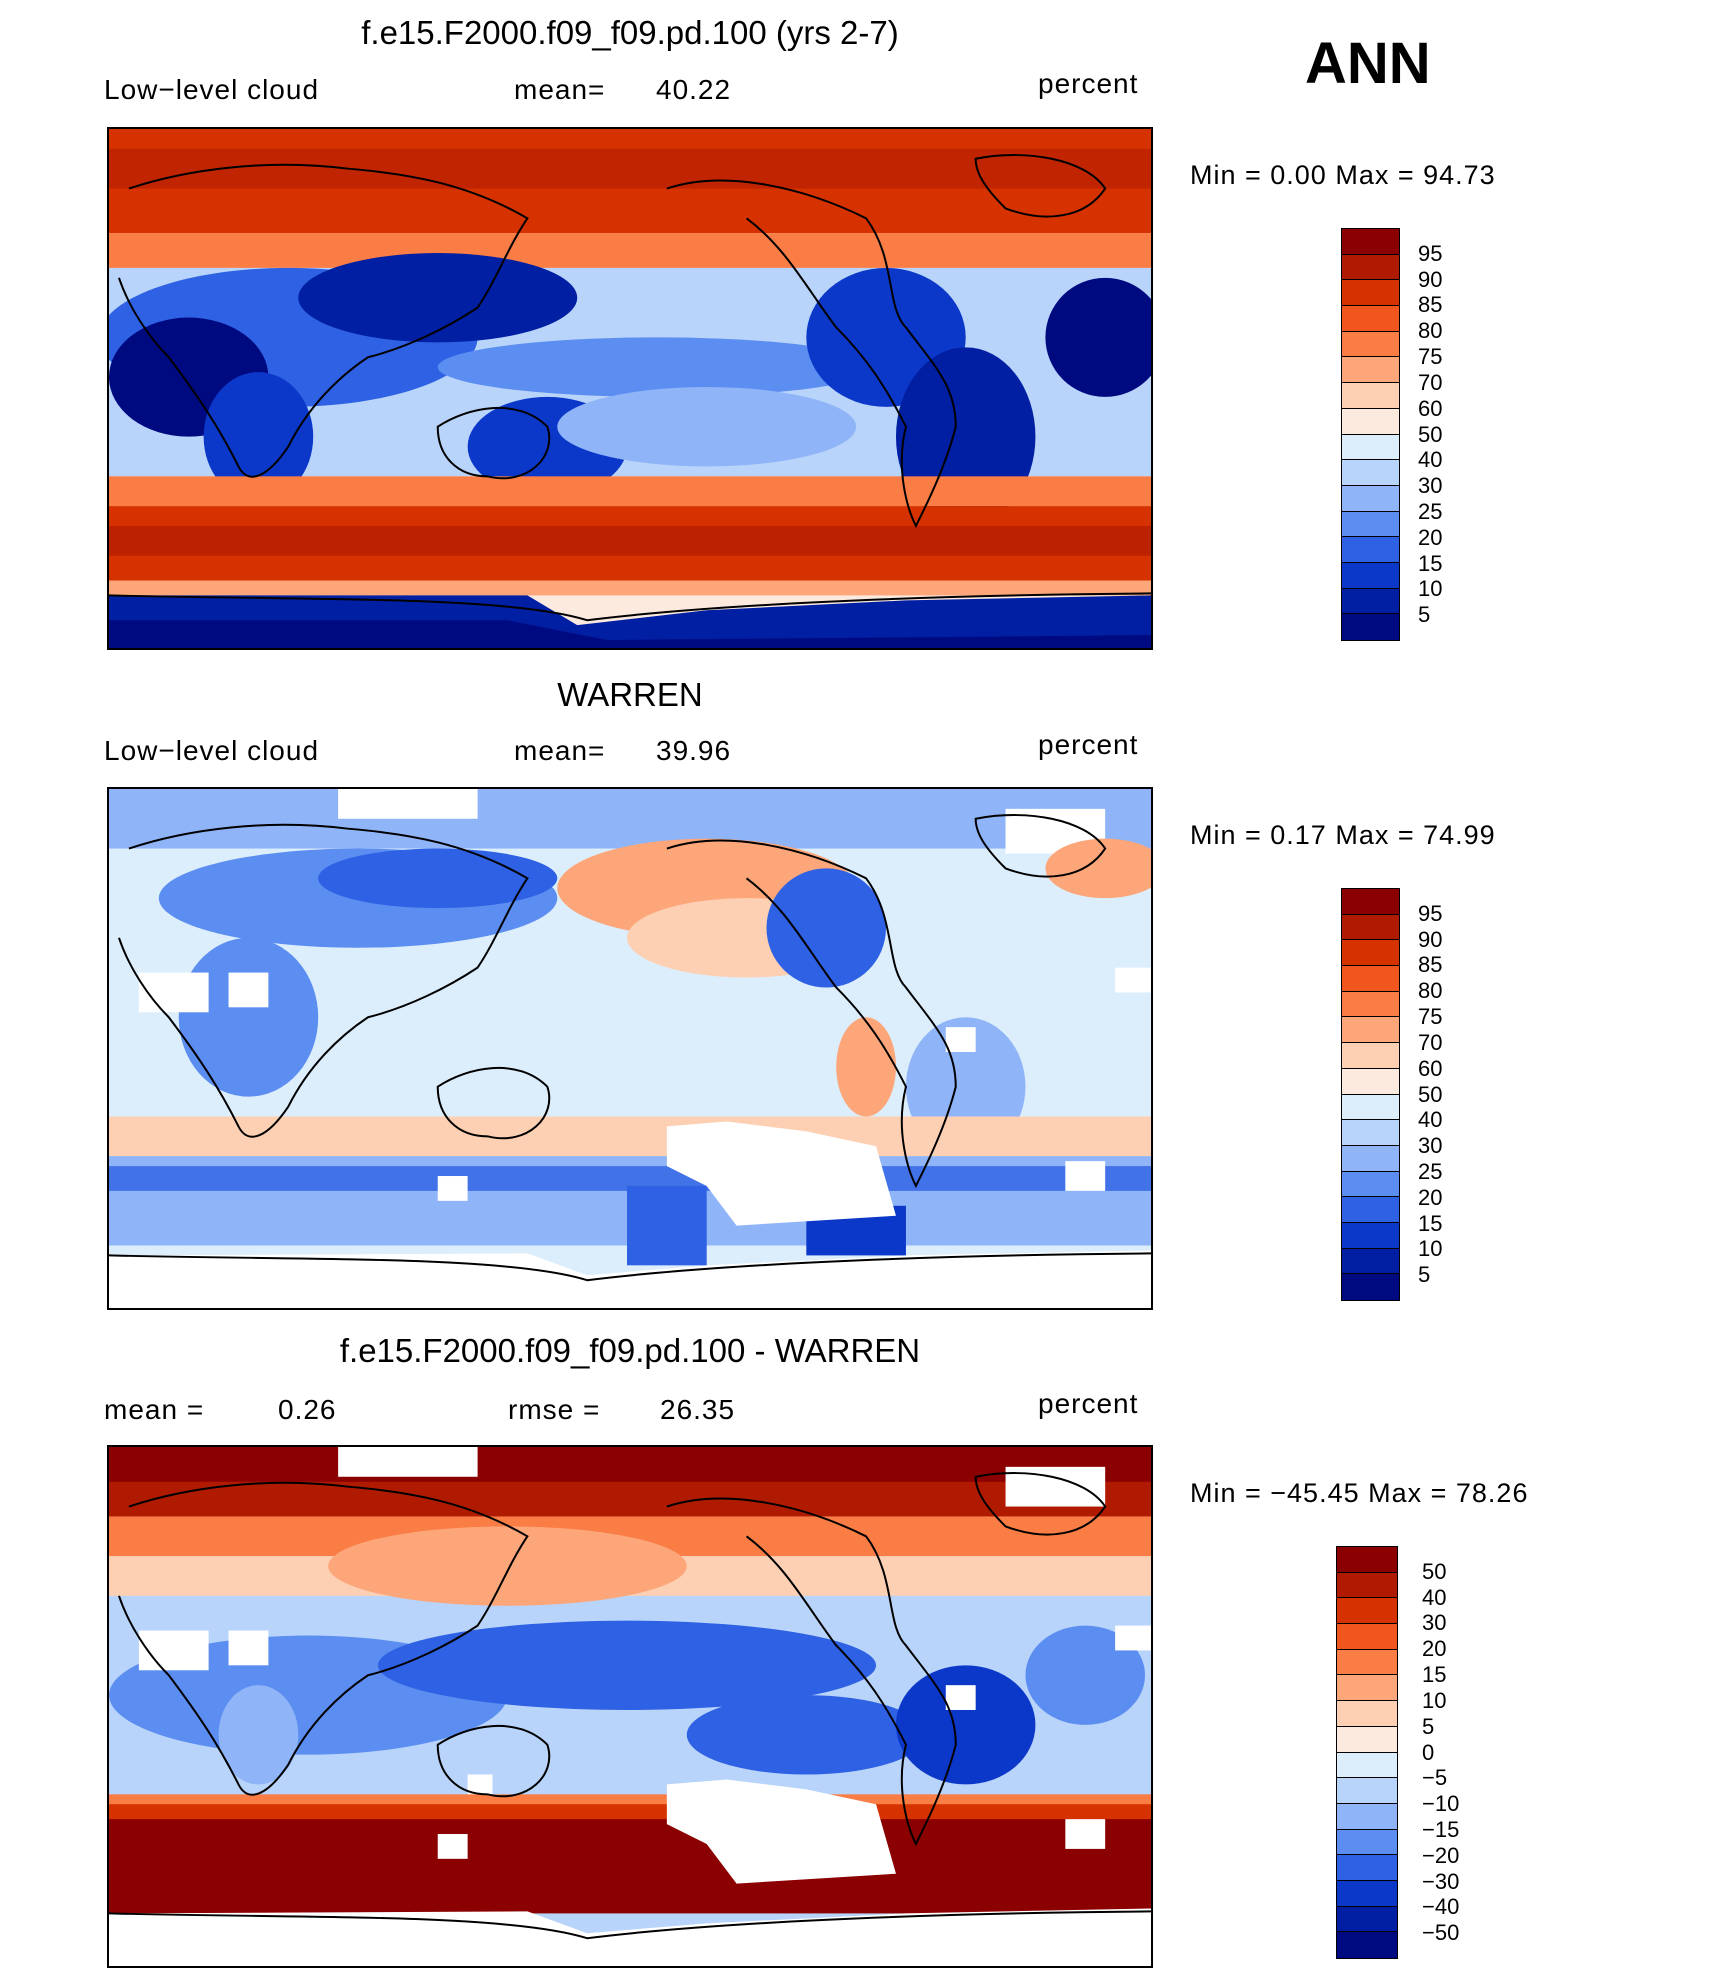 The height and width of the screenshot is (1968, 1710). I want to click on colorbar-tick-label: −20, so click(1441, 1855).